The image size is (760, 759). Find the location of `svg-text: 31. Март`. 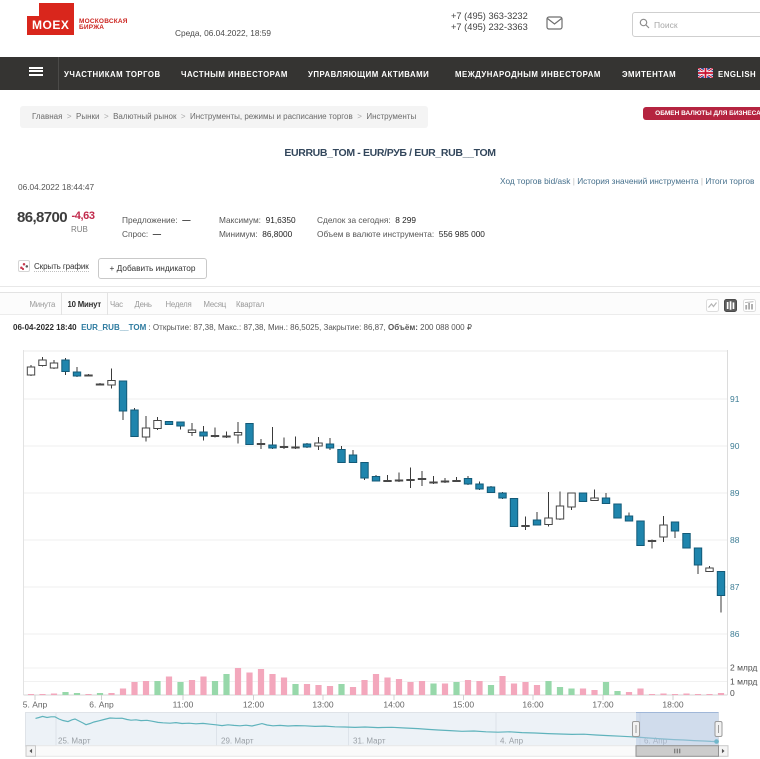

svg-text: 31. Март is located at coordinates (369, 741).